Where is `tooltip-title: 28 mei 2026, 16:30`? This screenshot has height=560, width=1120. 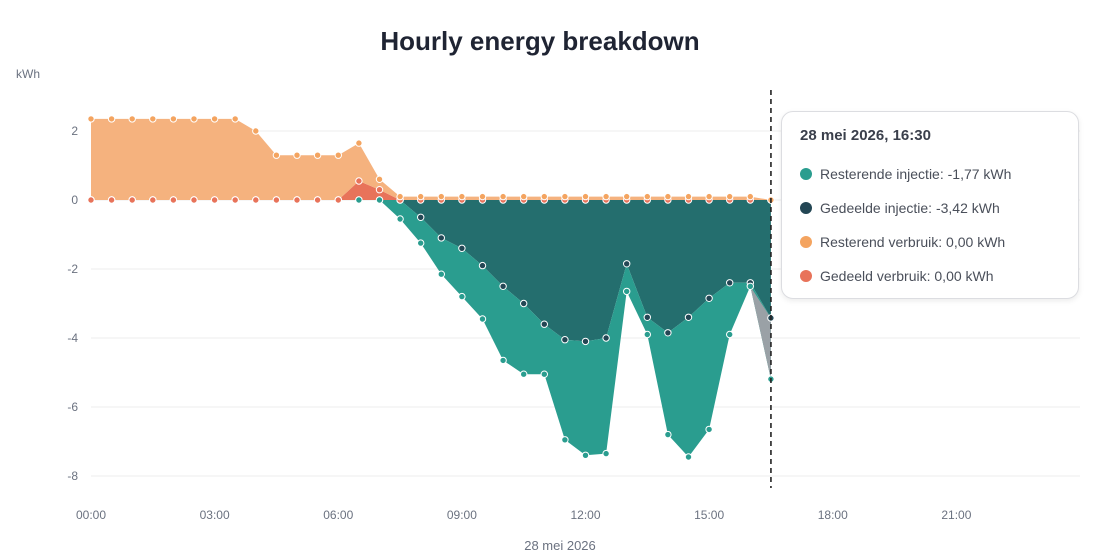 tooltip-title: 28 mei 2026, 16:30 is located at coordinates (865, 135).